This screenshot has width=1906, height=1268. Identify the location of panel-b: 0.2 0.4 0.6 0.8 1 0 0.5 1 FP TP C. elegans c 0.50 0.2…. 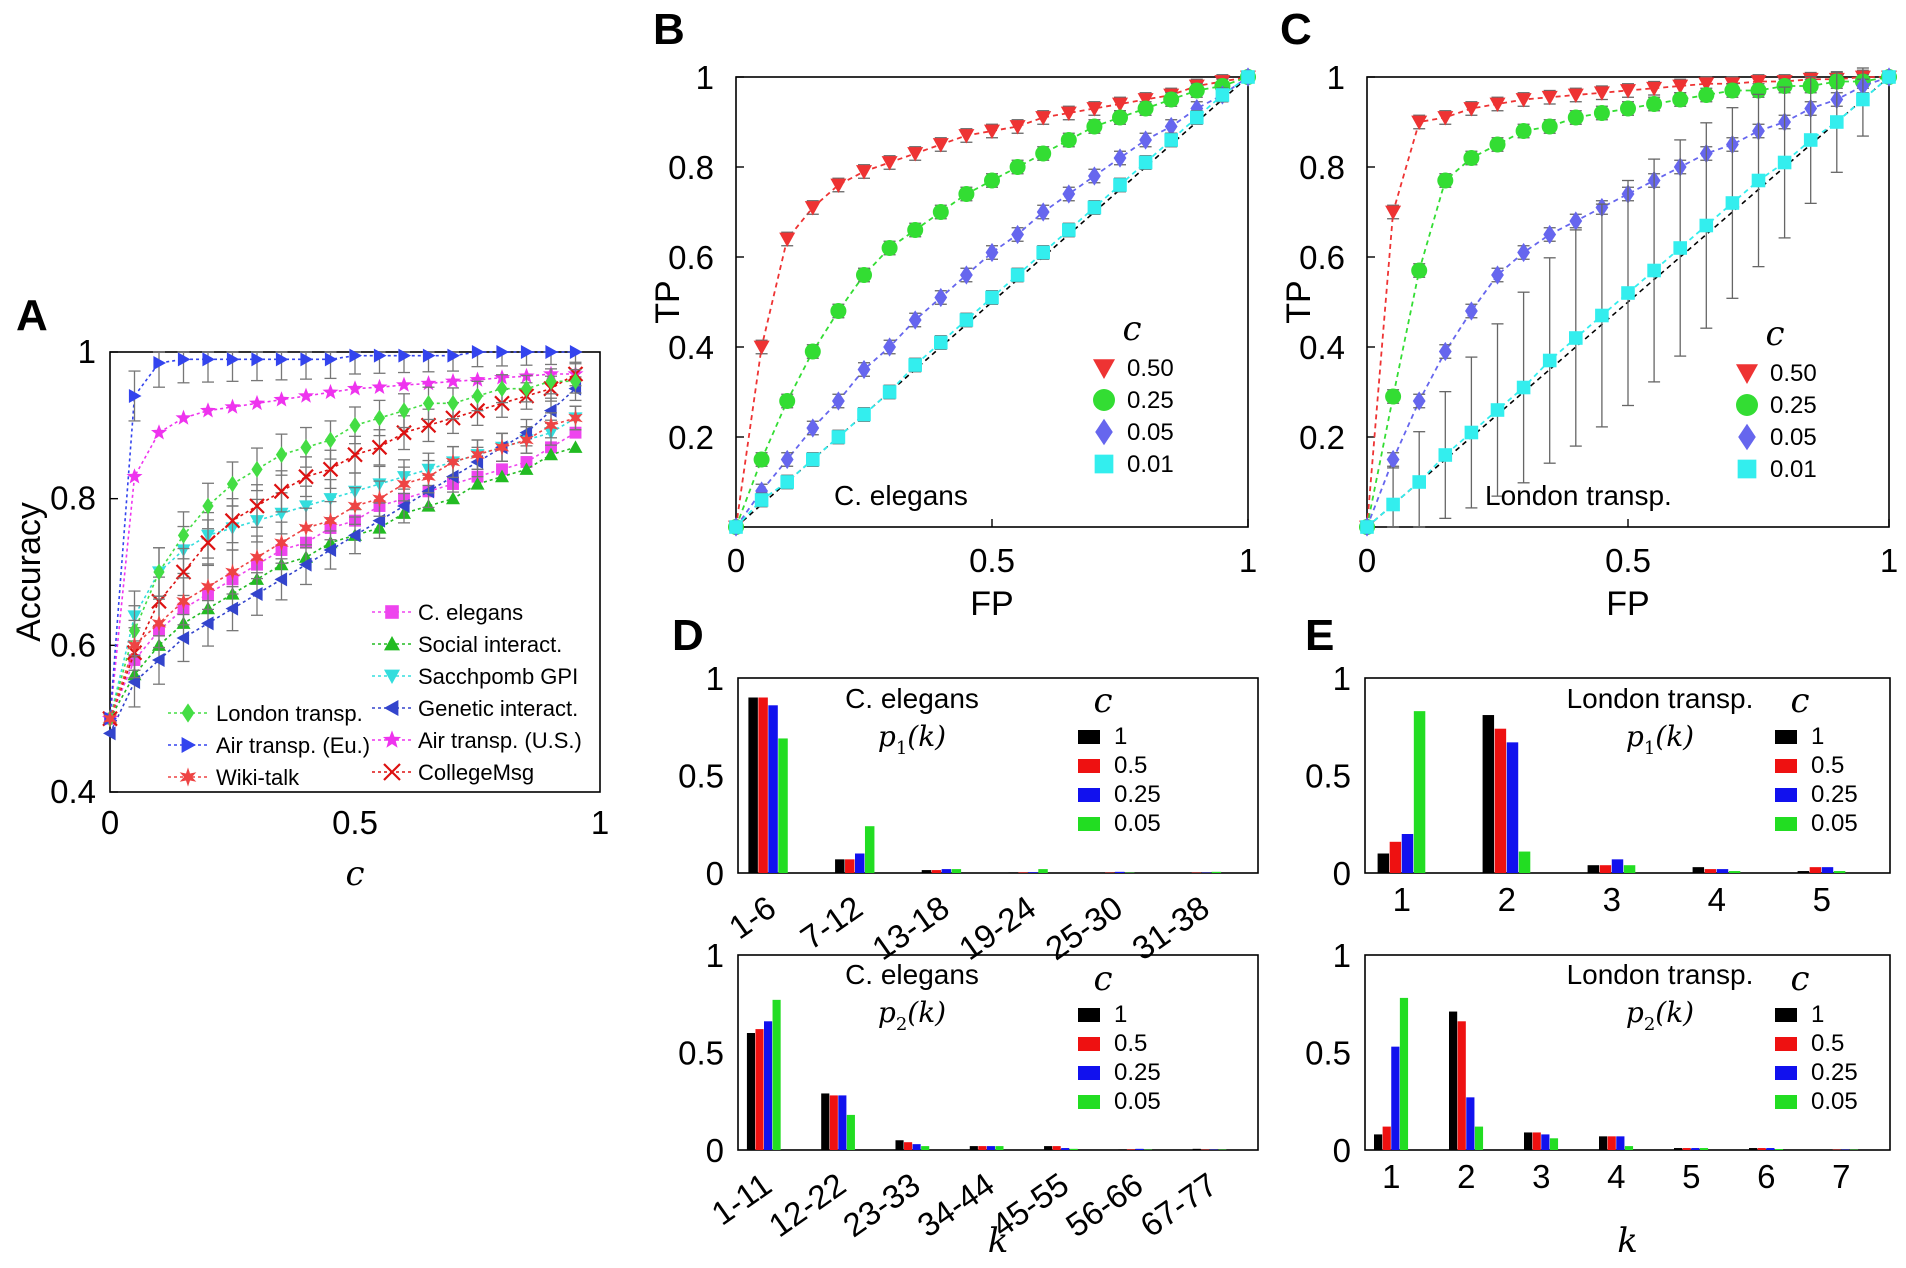
(953, 341).